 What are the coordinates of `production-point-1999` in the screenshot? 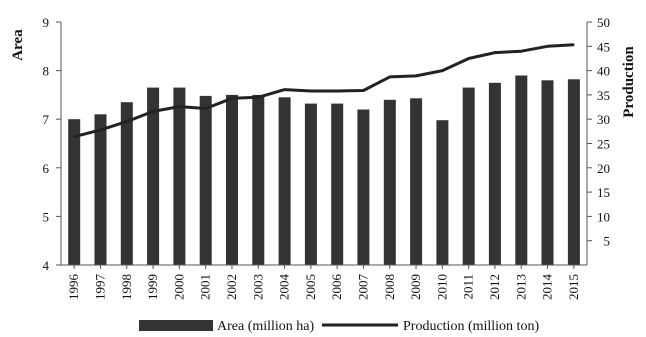 It's located at (153, 111).